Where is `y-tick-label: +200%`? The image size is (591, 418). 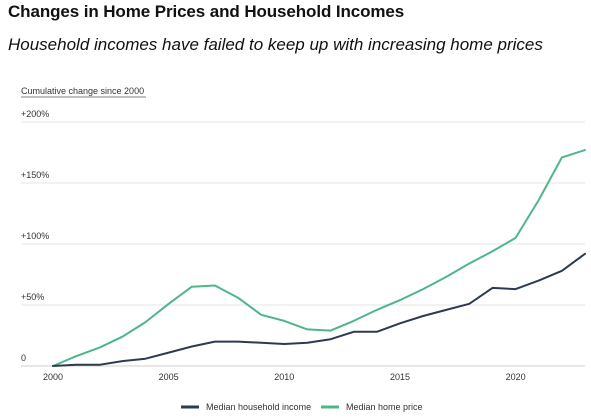 y-tick-label: +200% is located at coordinates (35, 114).